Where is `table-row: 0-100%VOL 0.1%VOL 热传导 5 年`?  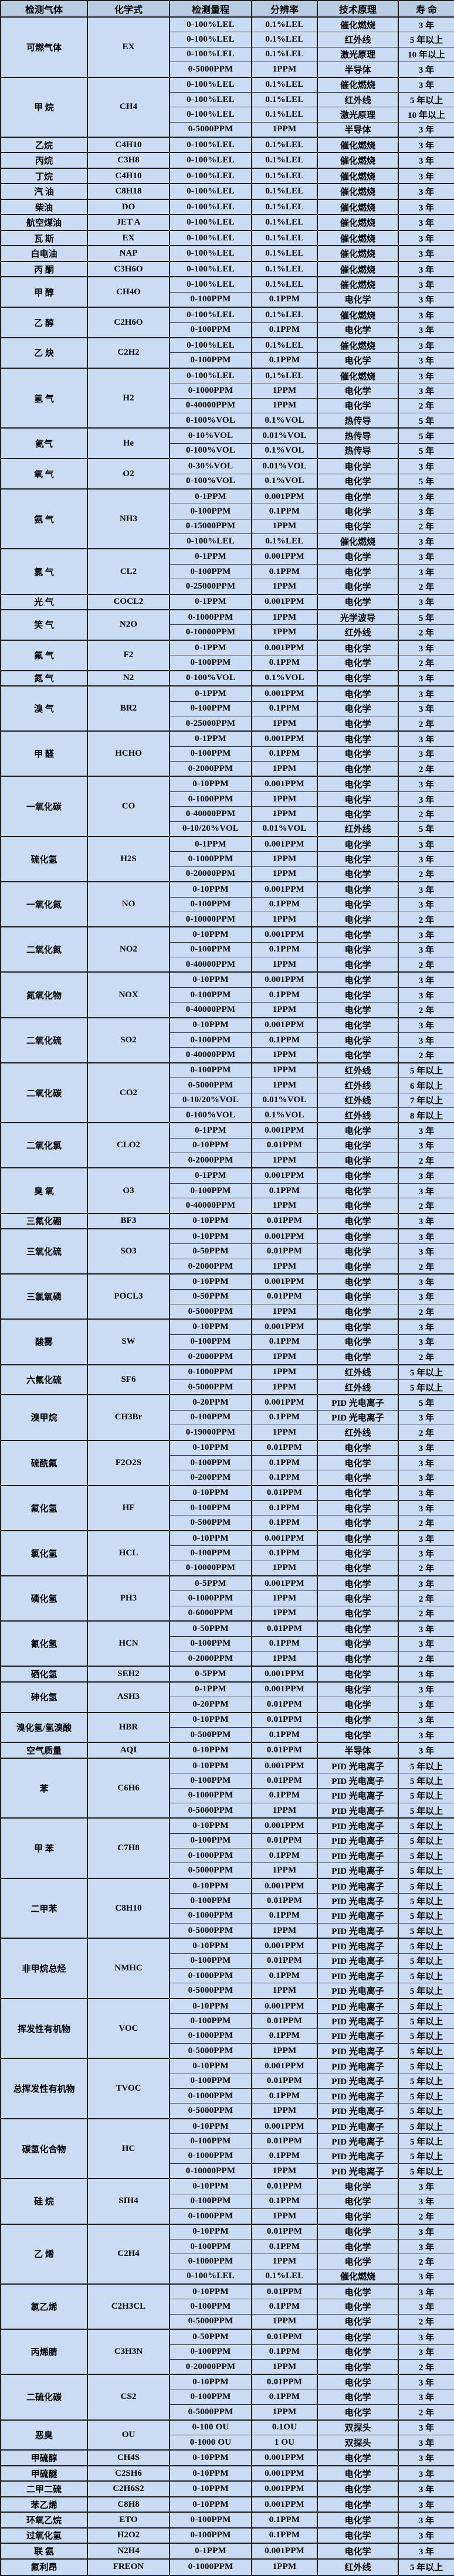
table-row: 0-100%VOL 0.1%VOL 热传导 5 年 is located at coordinates (227, 451).